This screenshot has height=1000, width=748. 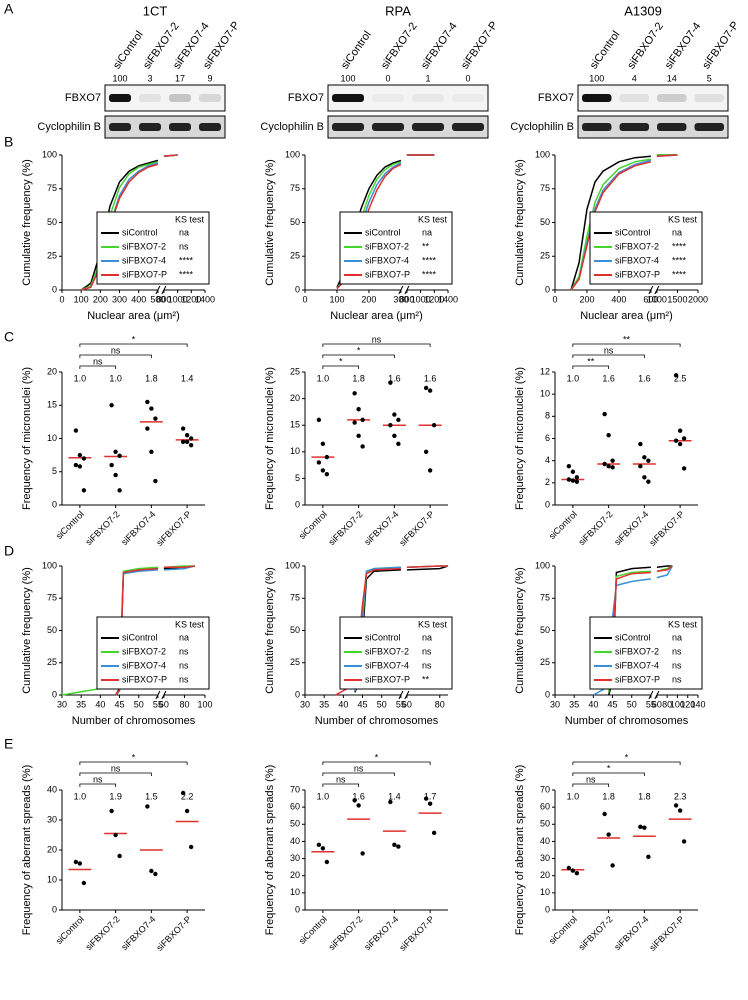 I want to click on y-tick-label: 6, so click(x=547, y=438).